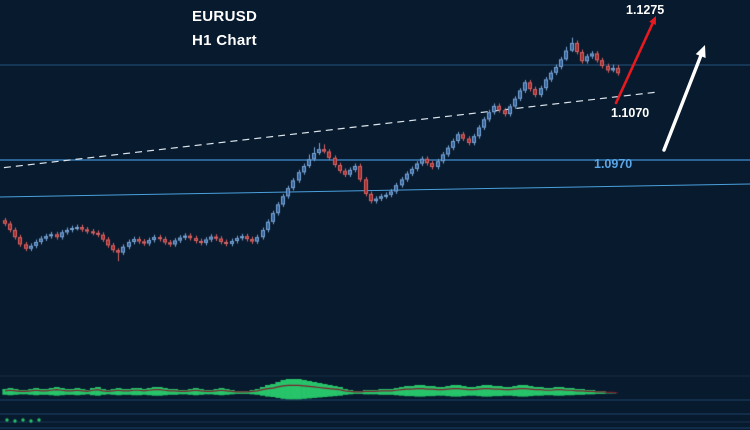 This screenshot has width=750, height=430. Describe the element at coordinates (613, 164) in the screenshot. I see `support-price-label: 1.0970` at that location.